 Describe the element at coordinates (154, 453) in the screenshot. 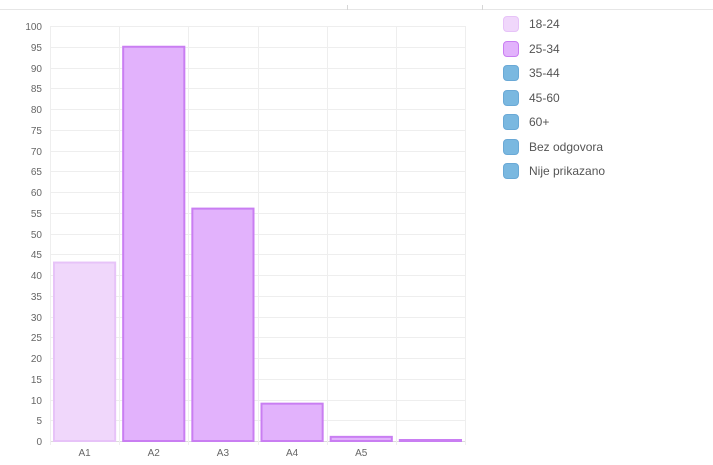

I see `x-tick-label: A2` at that location.